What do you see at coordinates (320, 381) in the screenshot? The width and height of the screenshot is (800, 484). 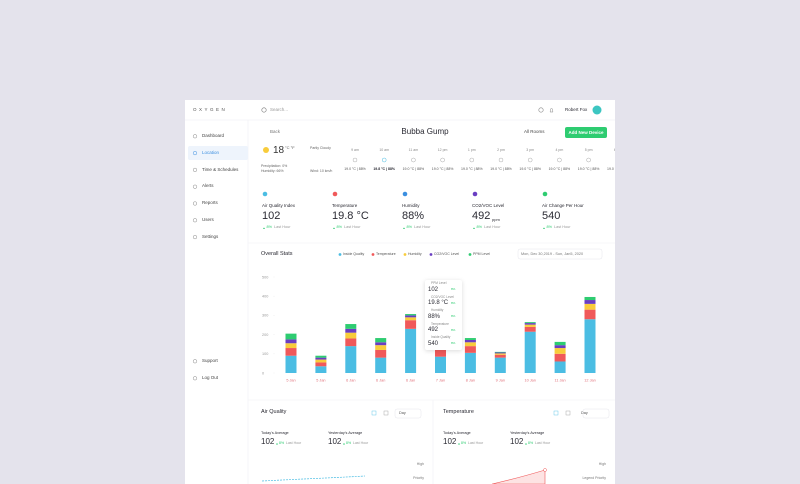 I see `x-tick-label: 5 Jan` at bounding box center [320, 381].